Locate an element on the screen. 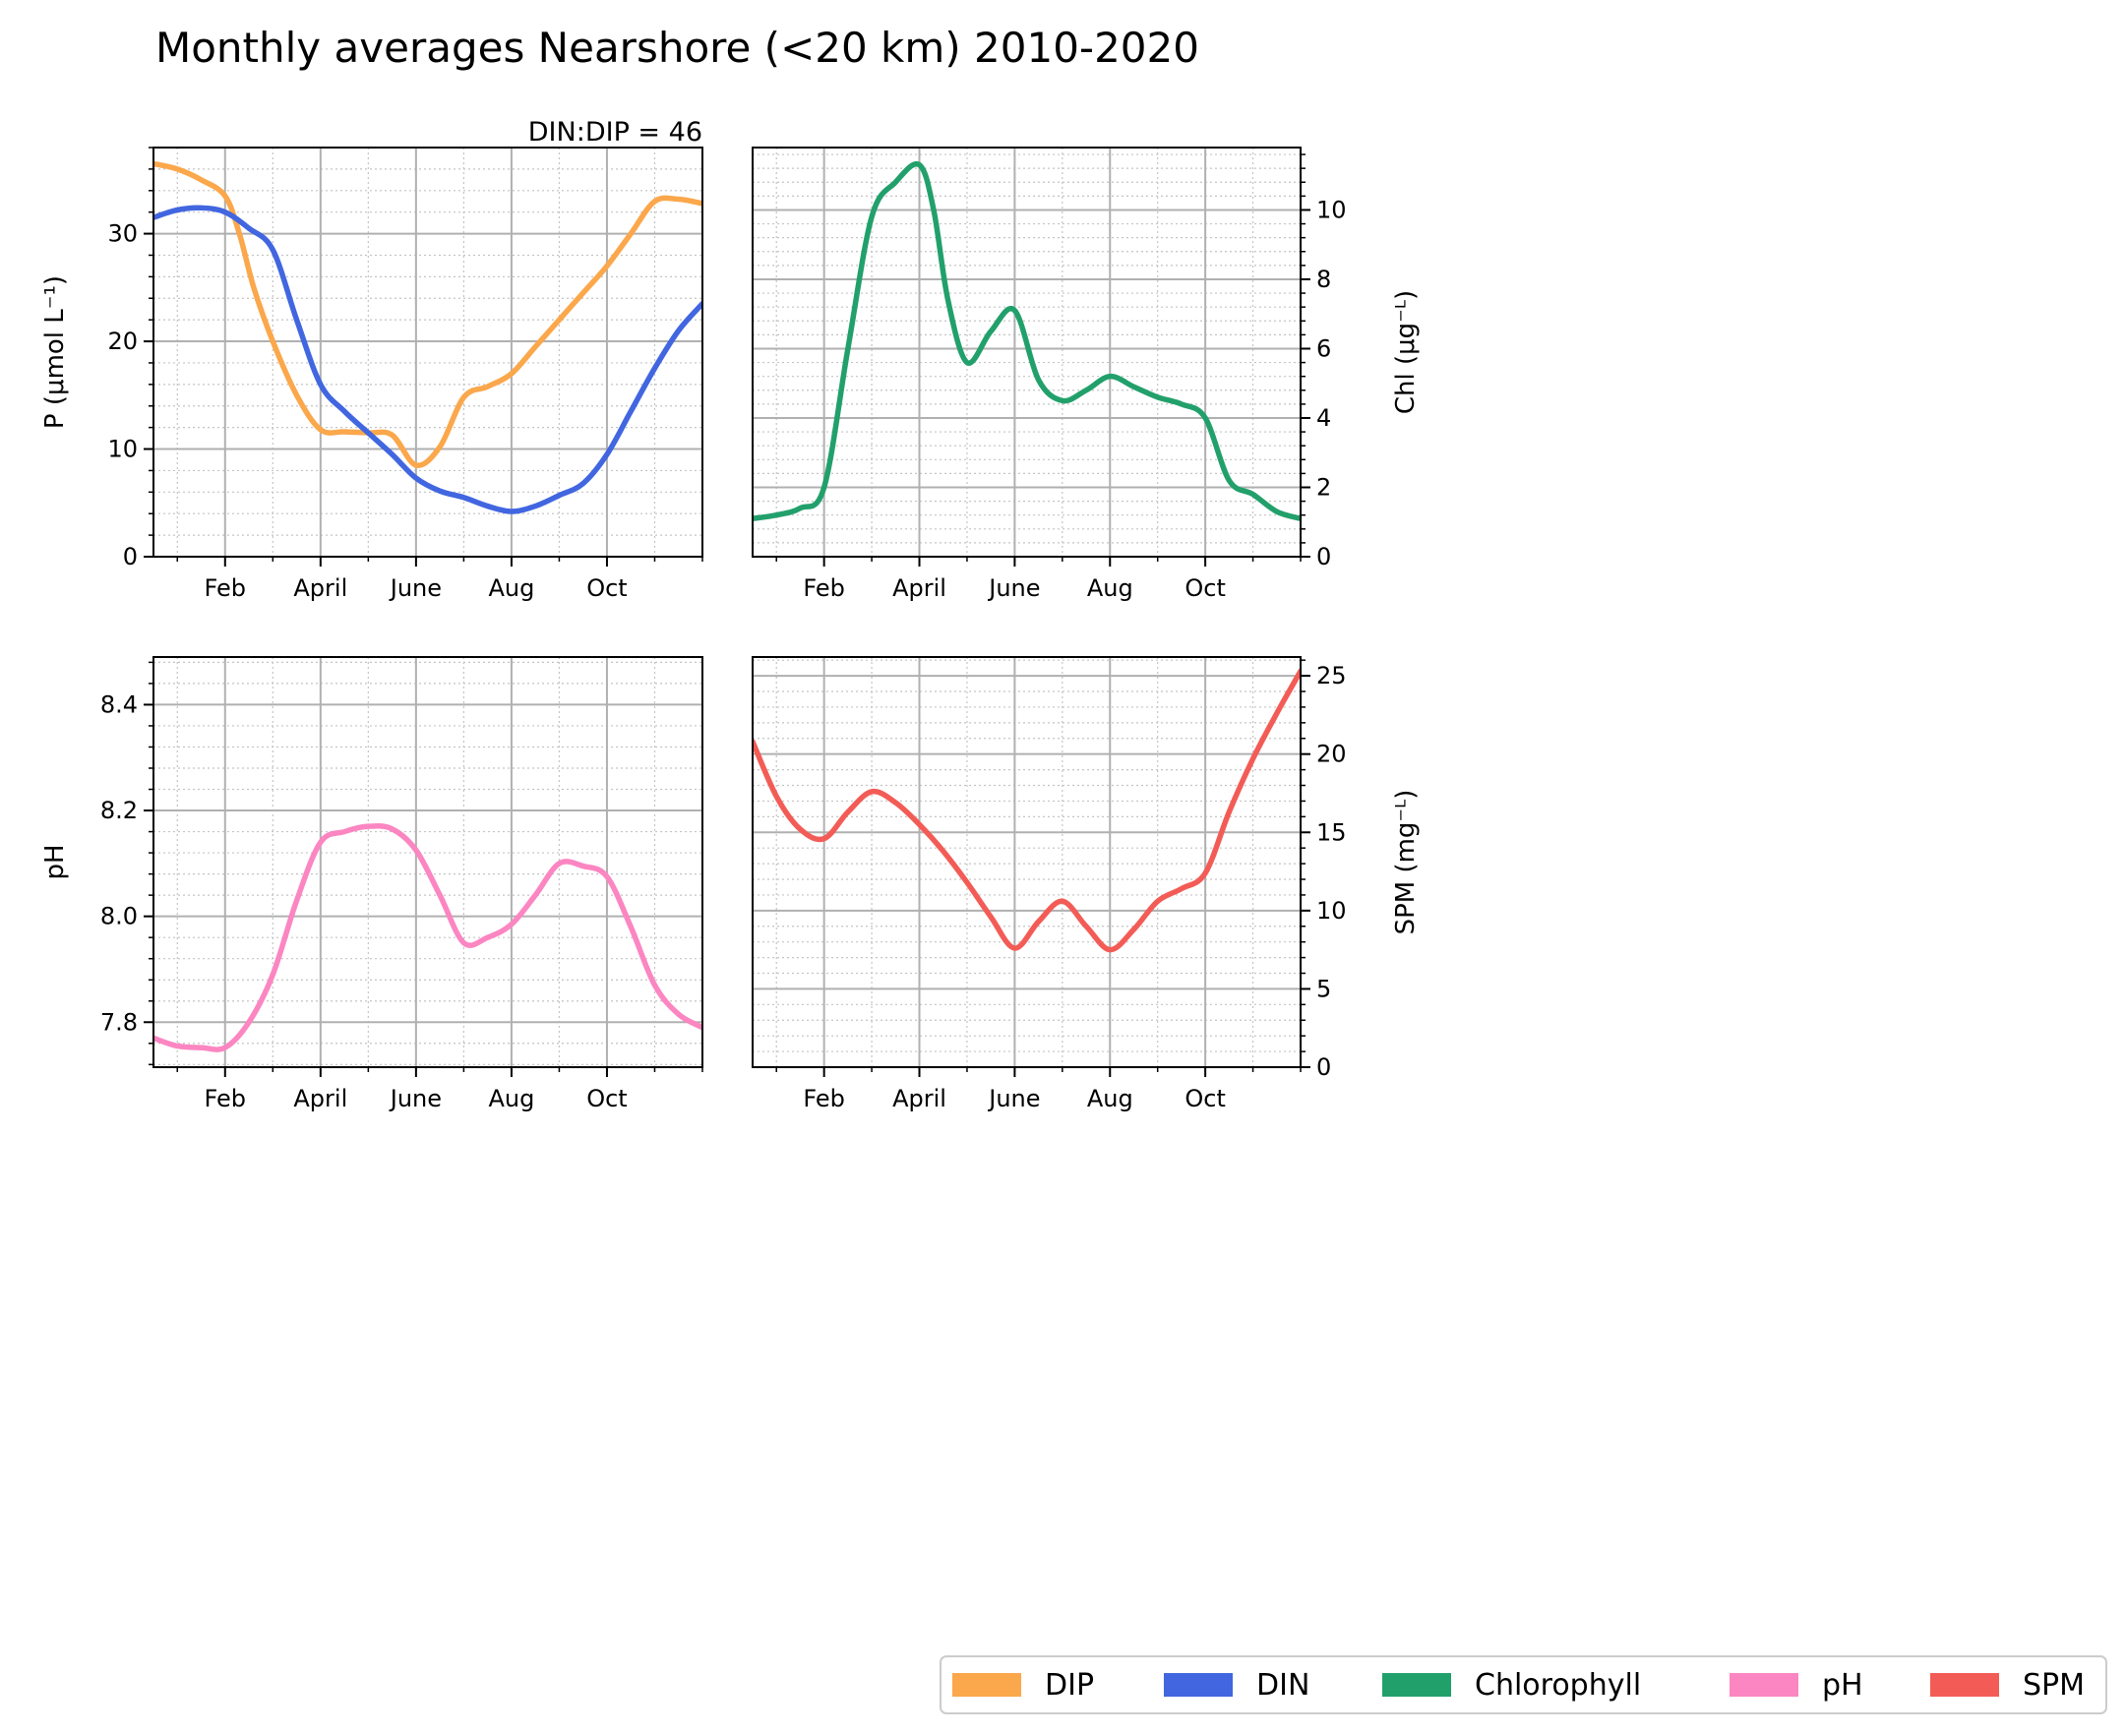  y-tick-label: 30 is located at coordinates (122, 234).